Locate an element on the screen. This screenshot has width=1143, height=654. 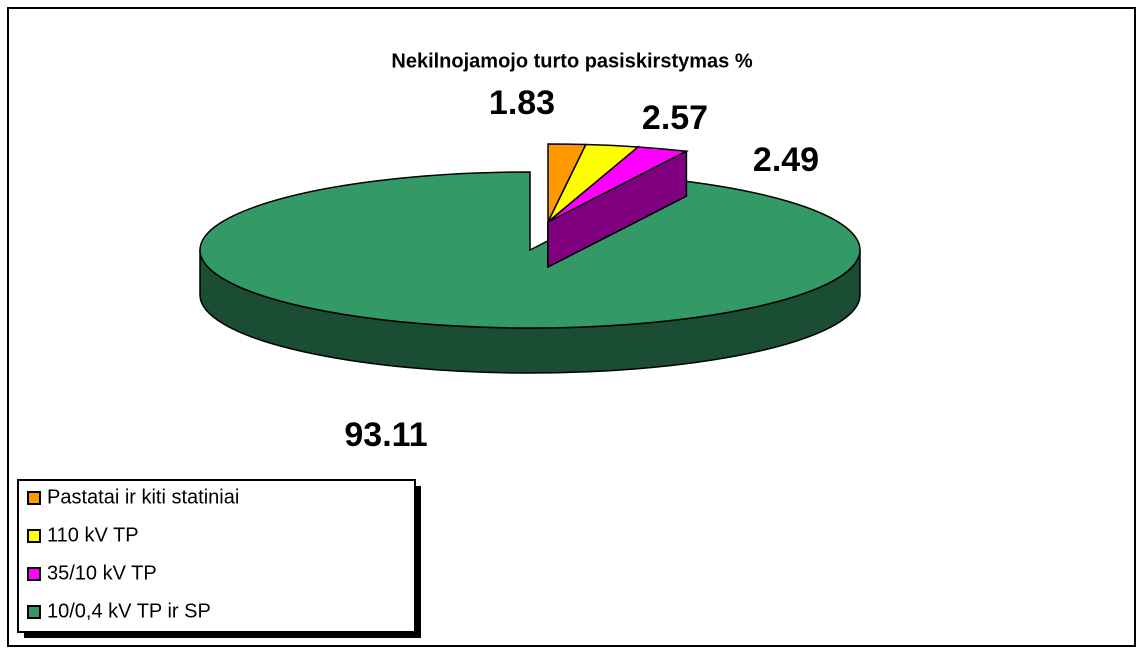
legend-label: 110 kV TP is located at coordinates (93, 535).